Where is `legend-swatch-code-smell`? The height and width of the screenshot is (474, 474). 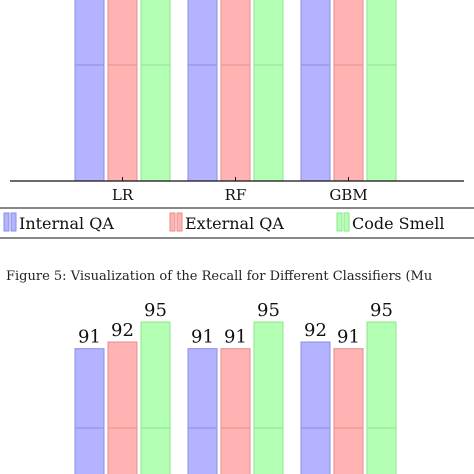
legend-swatch-code-smell is located at coordinates (339, 222).